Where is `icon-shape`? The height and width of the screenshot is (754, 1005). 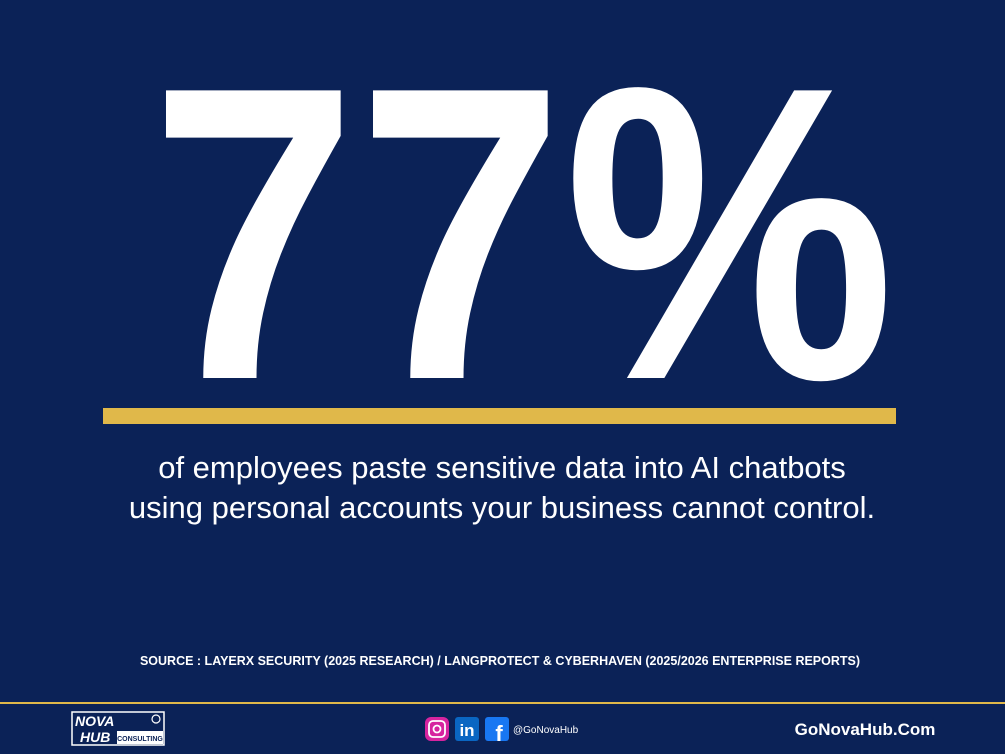
icon-shape is located at coordinates (437, 729).